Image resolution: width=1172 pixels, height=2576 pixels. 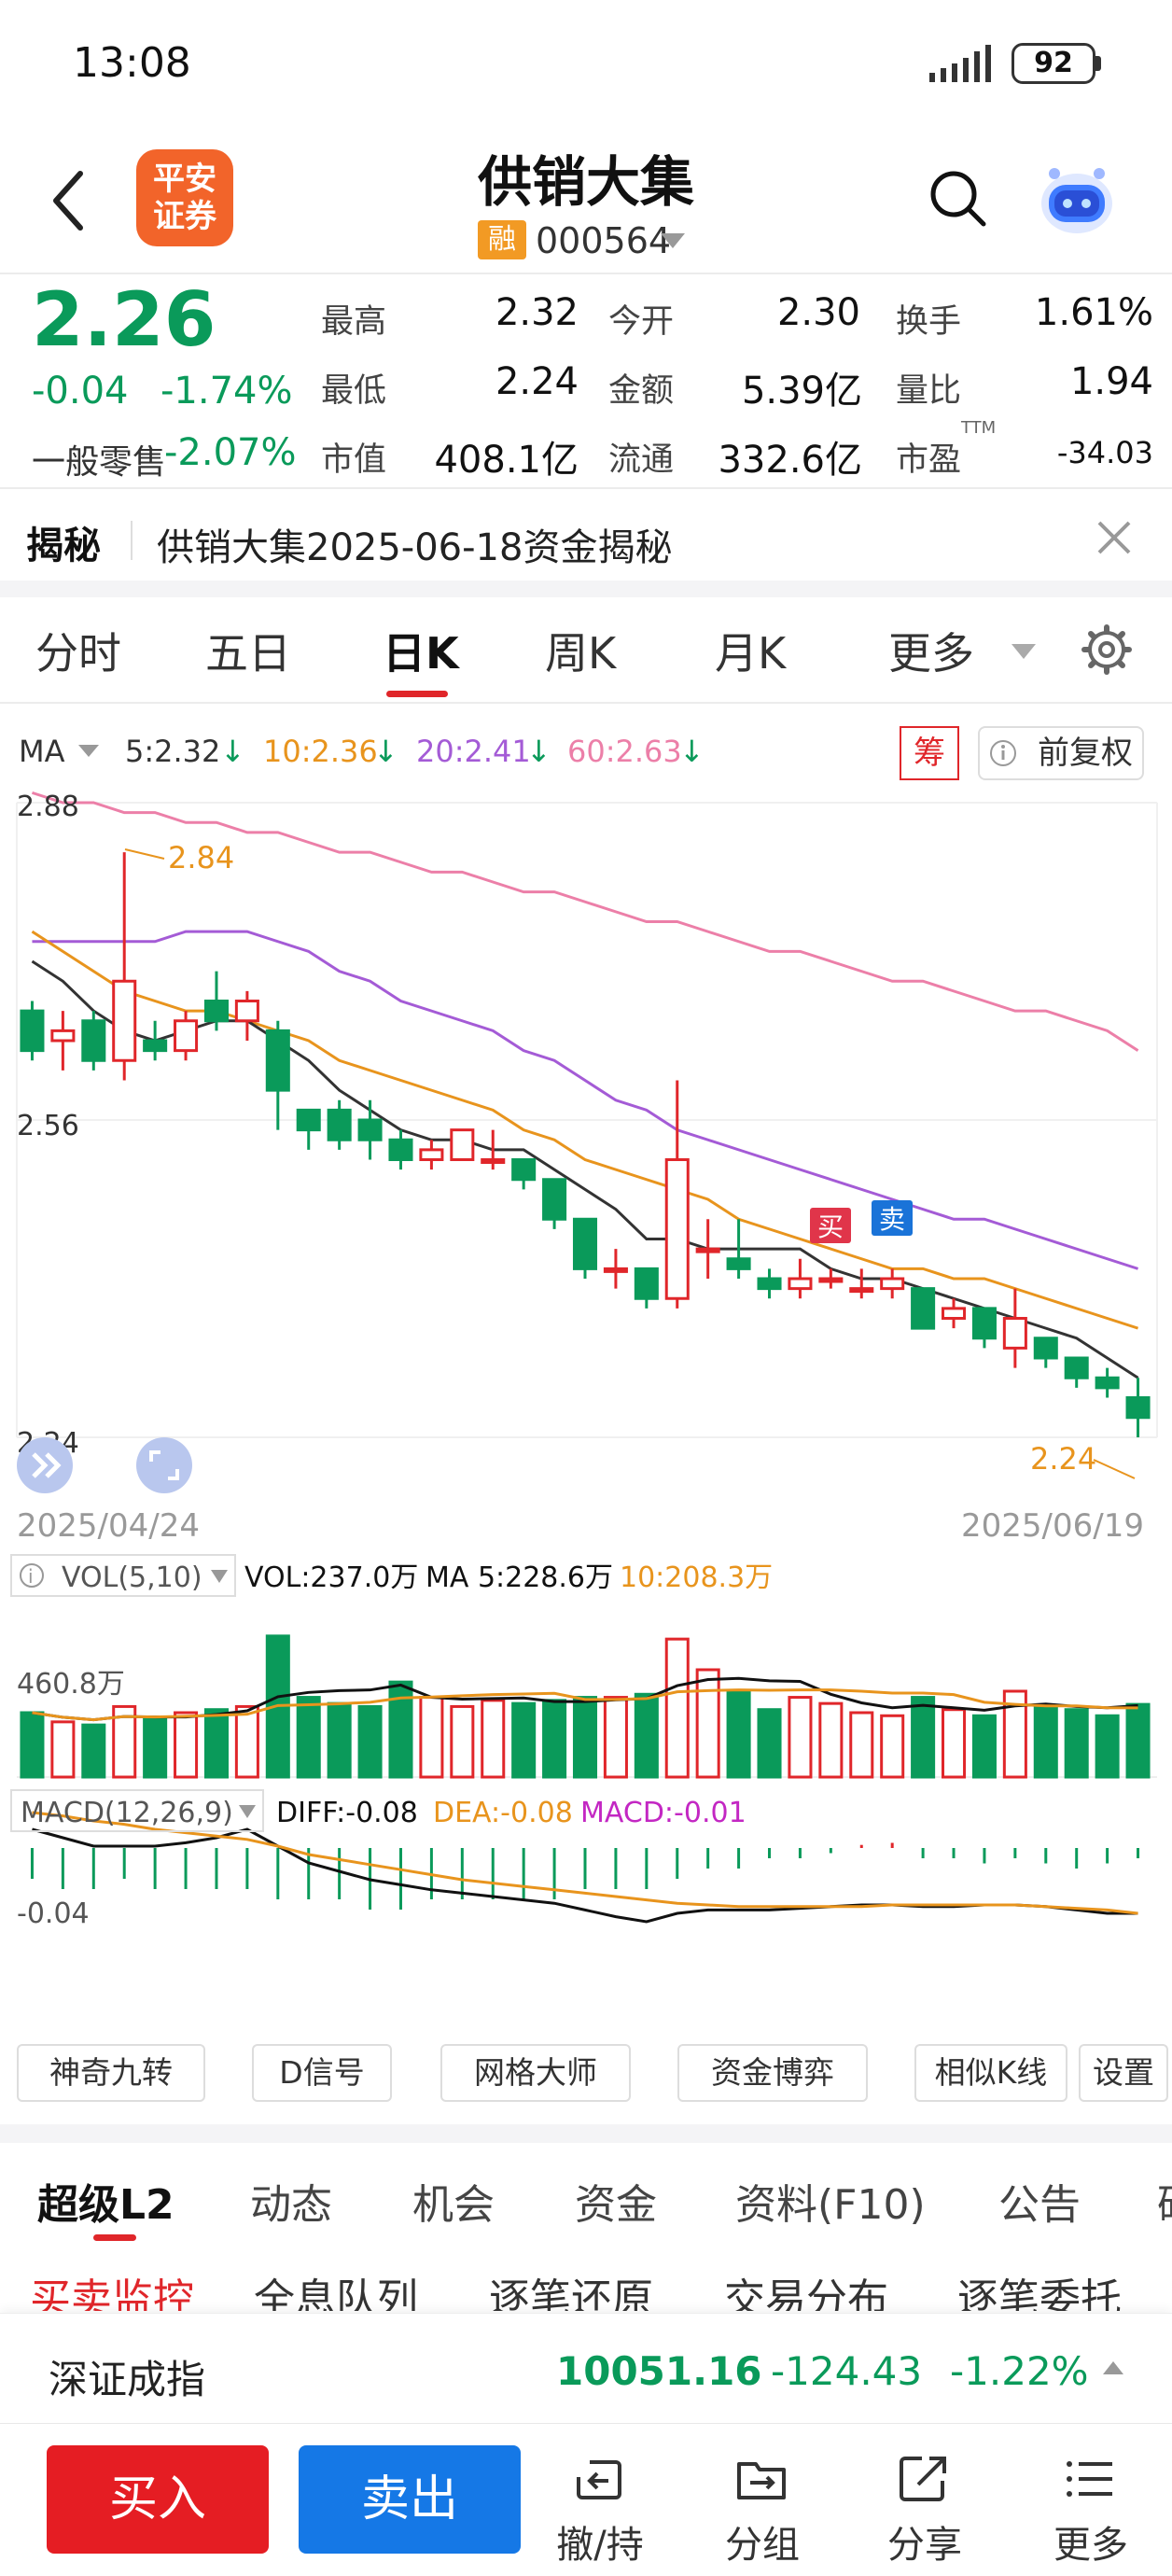 What do you see at coordinates (354, 391) in the screenshot?
I see `low-label: 最低` at bounding box center [354, 391].